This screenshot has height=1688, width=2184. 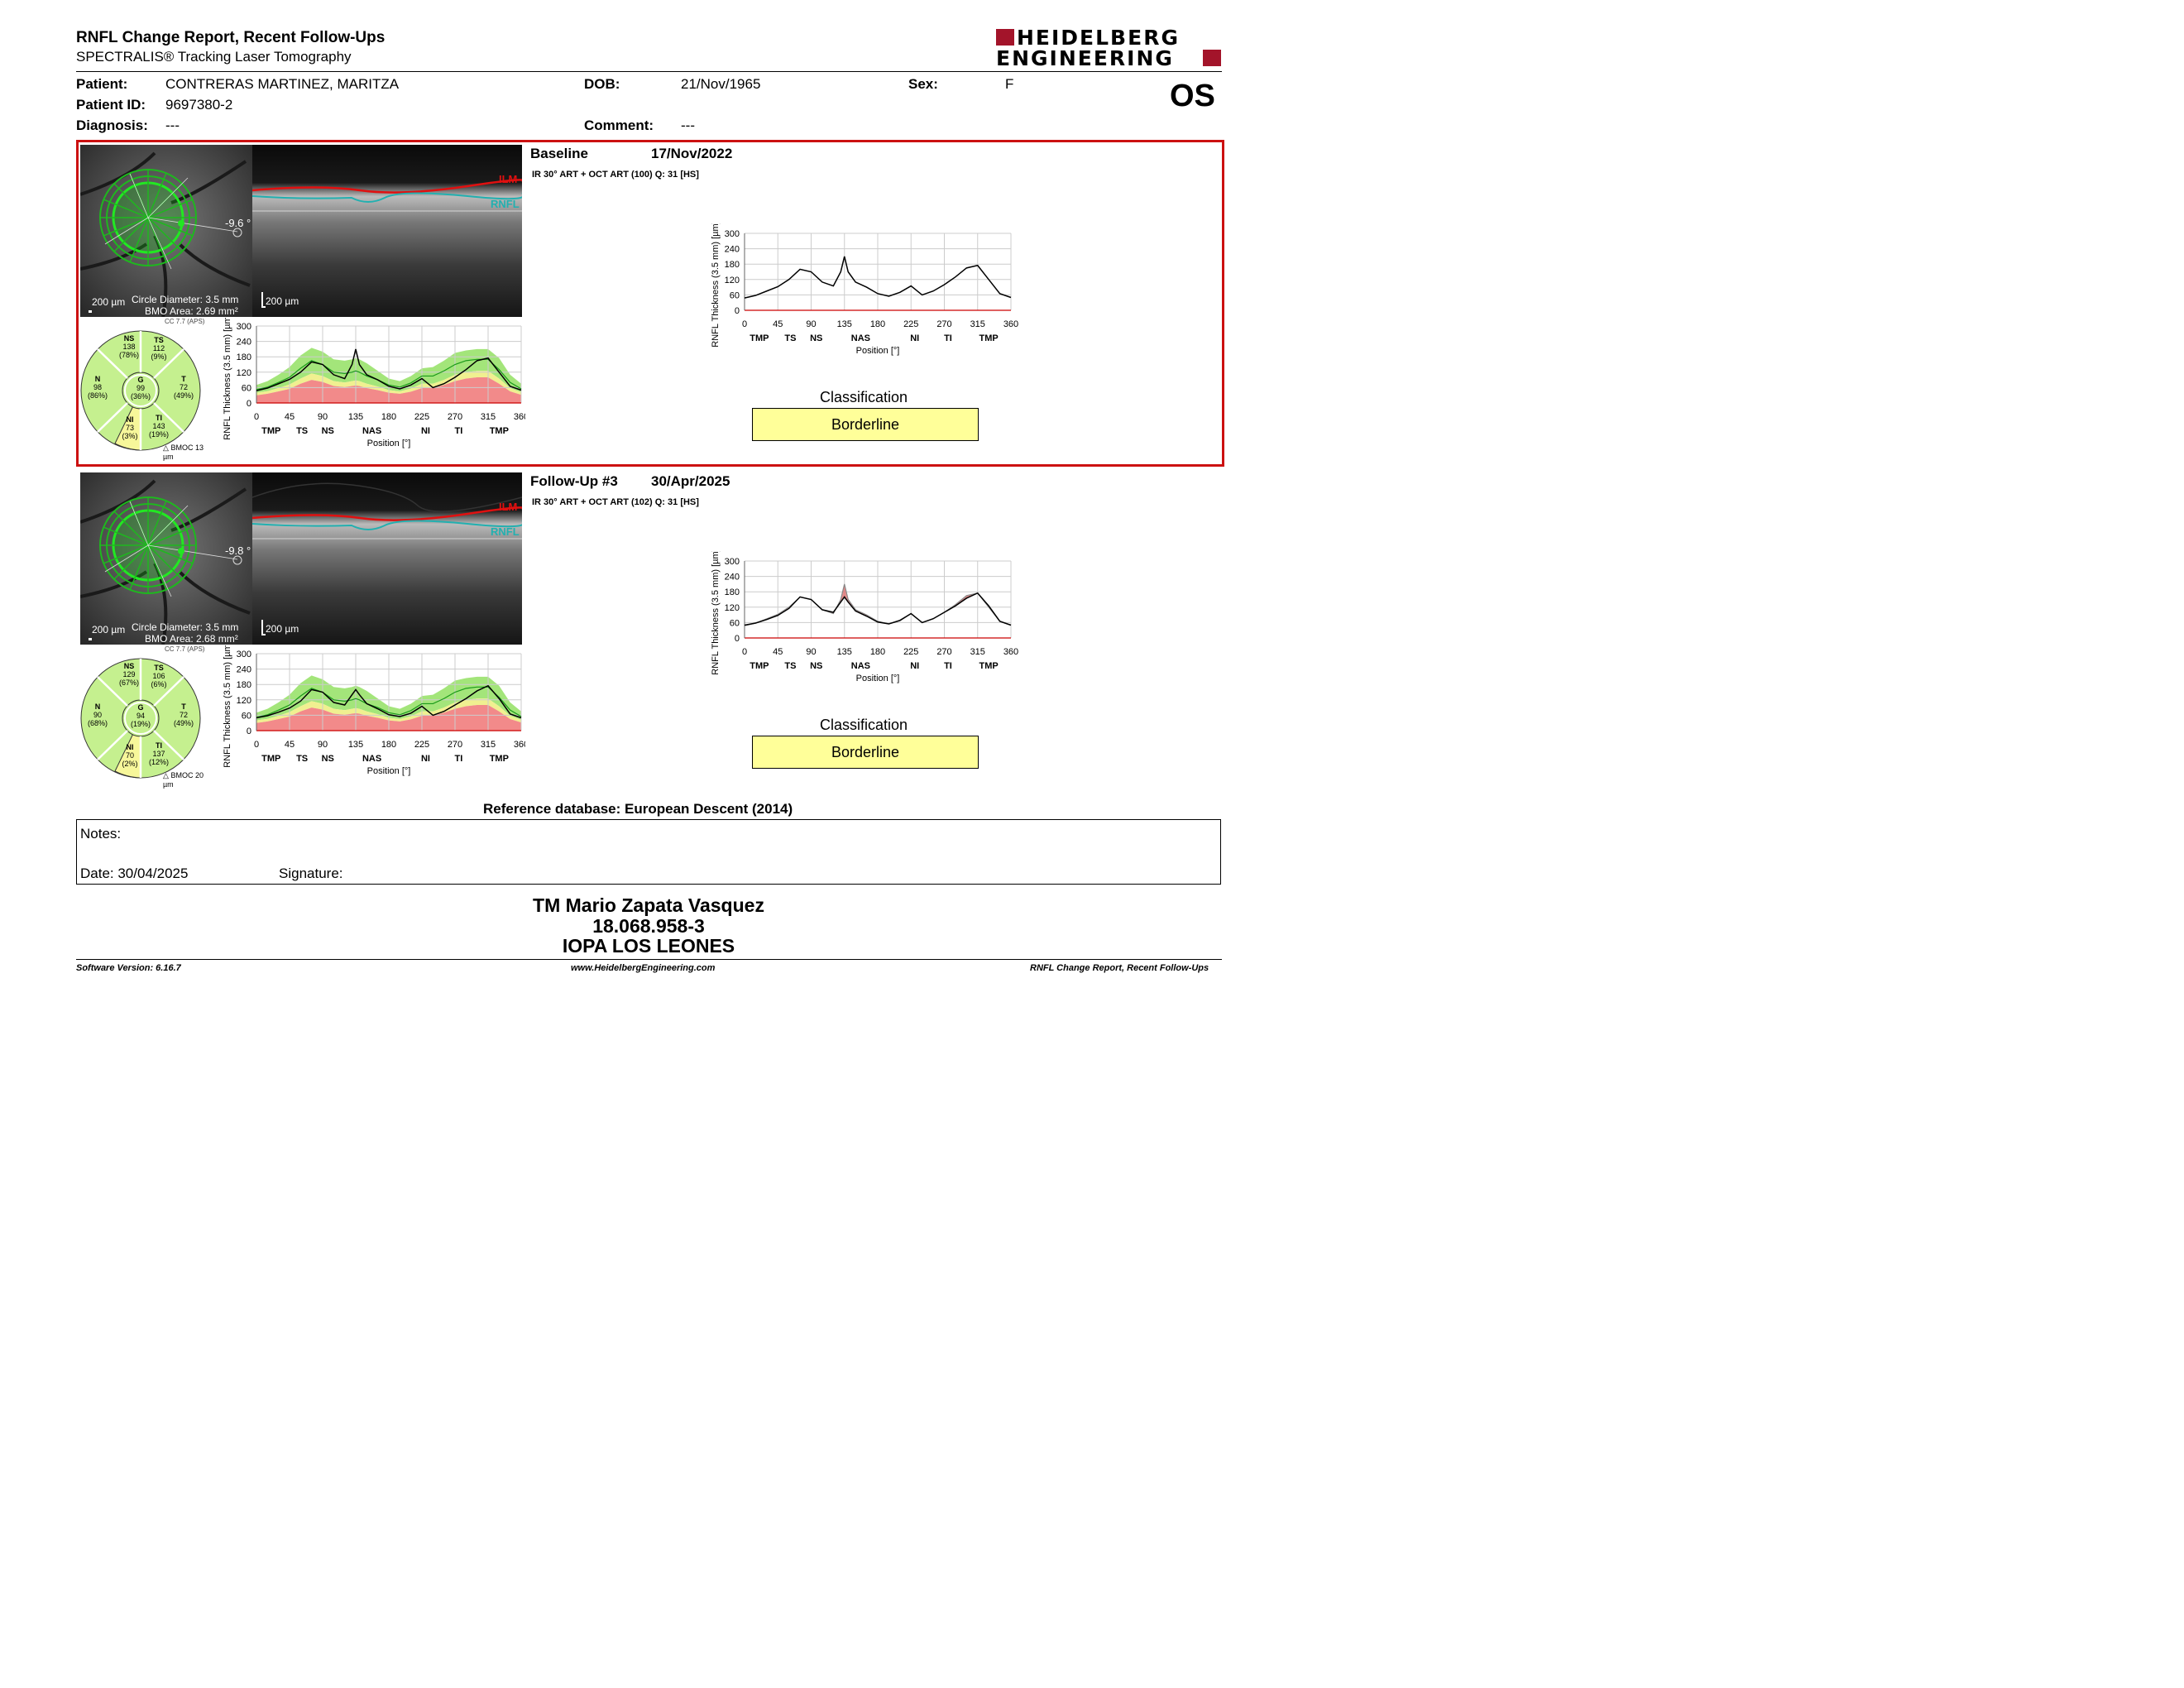 What do you see at coordinates (732, 592) in the screenshot?
I see `y-tick-label: 180` at bounding box center [732, 592].